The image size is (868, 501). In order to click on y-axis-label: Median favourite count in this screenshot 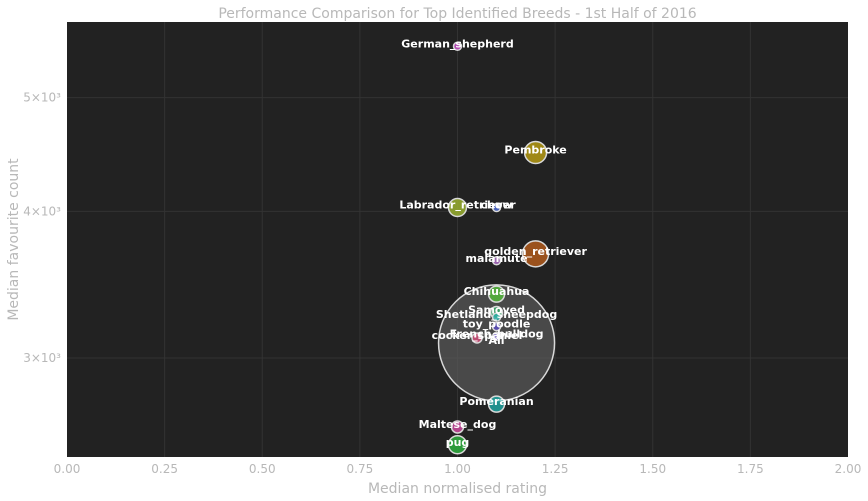, I will do `click(14, 239)`.